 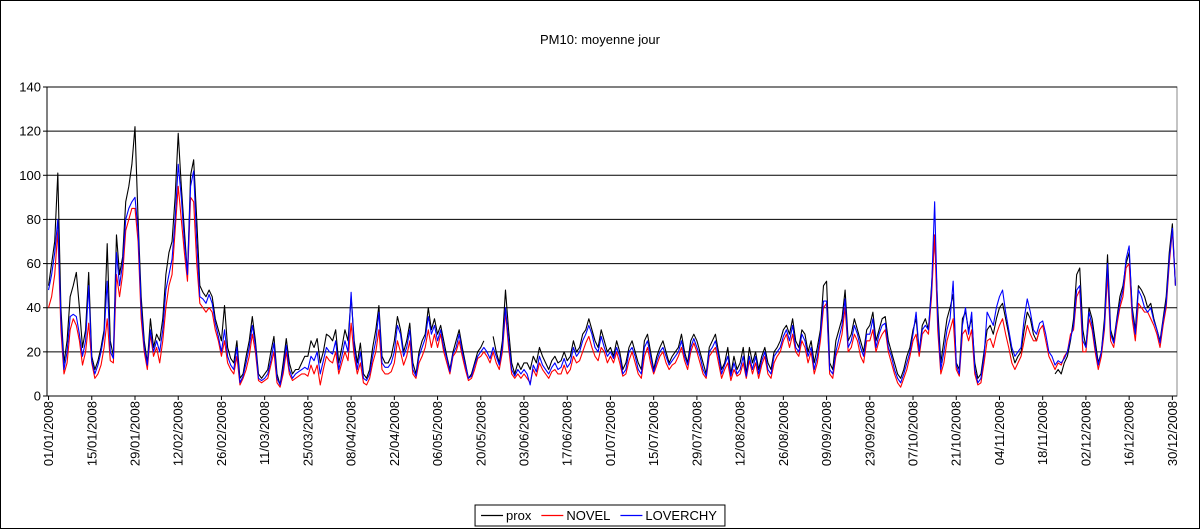 I want to click on x-tick-label: 06/05/2008, so click(x=437, y=433).